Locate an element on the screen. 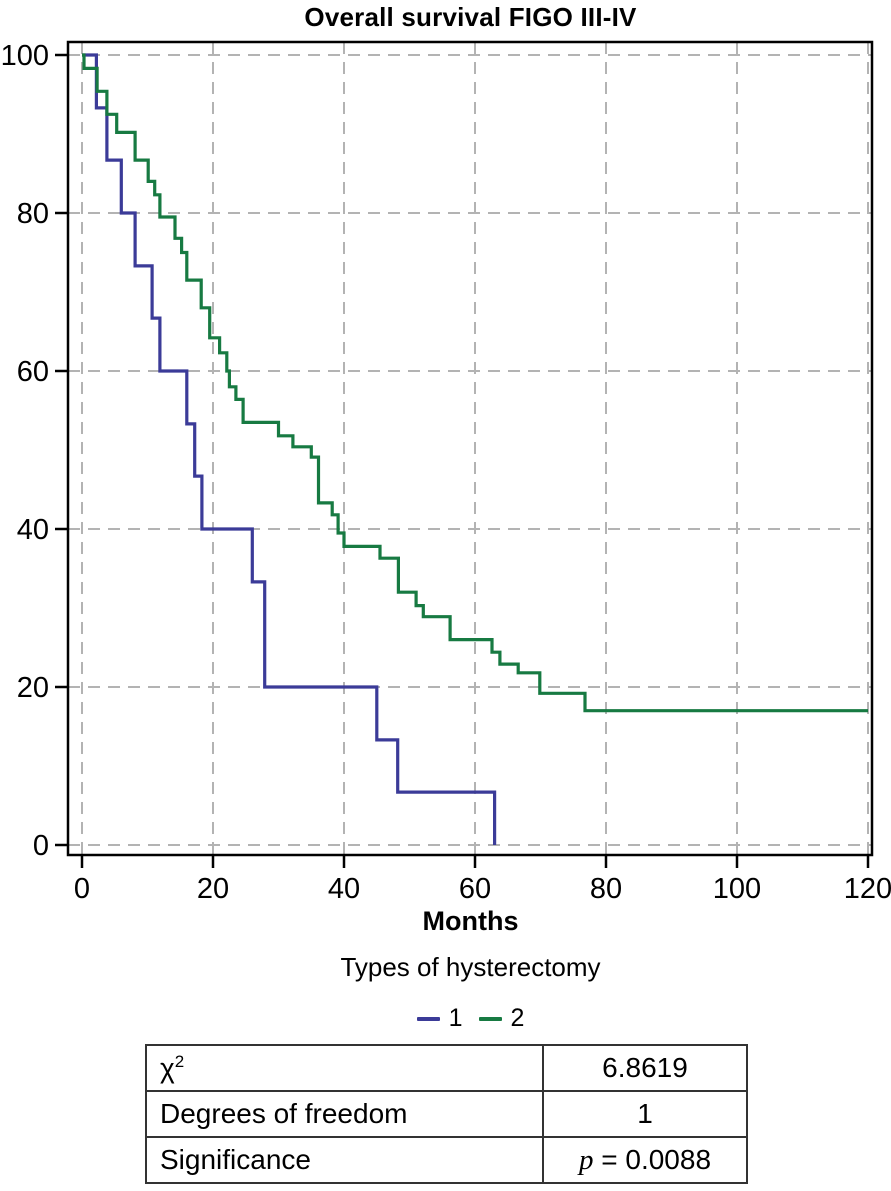 This screenshot has width=891, height=1191. x-tick-label: 120 is located at coordinates (867, 889).